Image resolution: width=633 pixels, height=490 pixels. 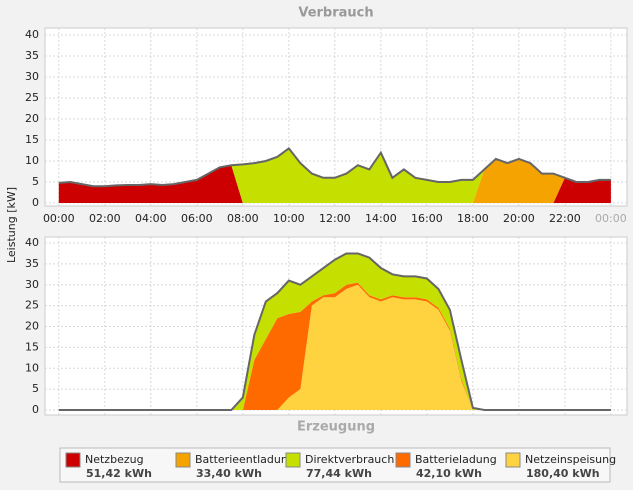 I want to click on x-tick-label: 18:00, so click(x=473, y=218).